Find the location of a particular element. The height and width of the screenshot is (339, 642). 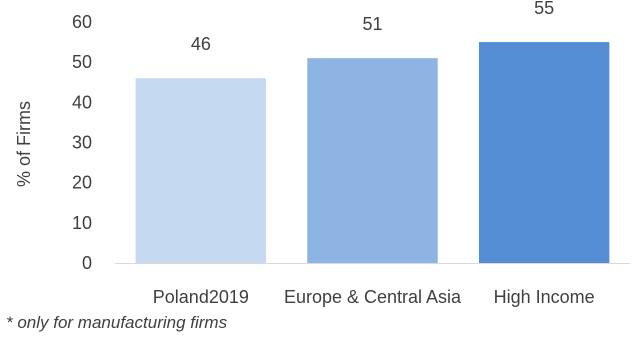

y-axis-ticks: 0 10 20 30 40 50 60 is located at coordinates (82, 142).